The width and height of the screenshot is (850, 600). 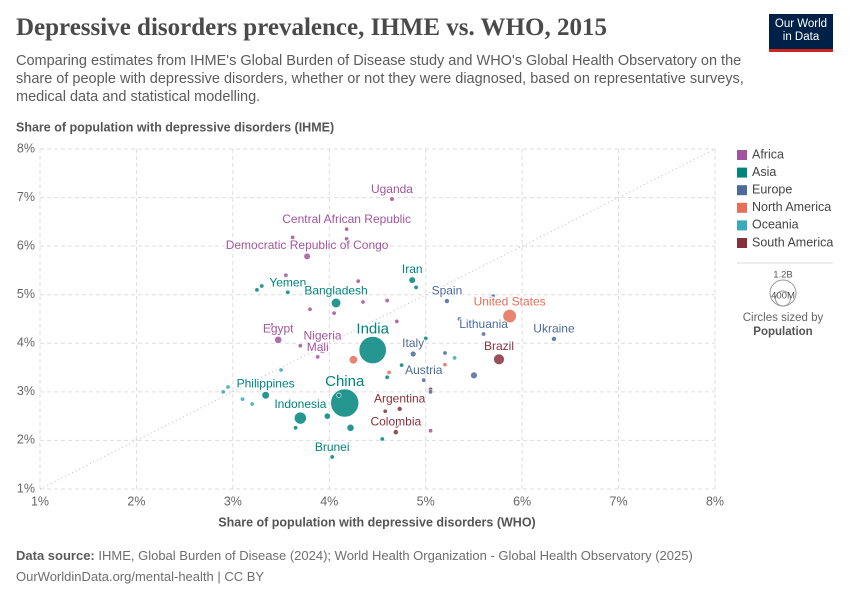 What do you see at coordinates (329, 501) in the screenshot?
I see `x-tick-label: 4%` at bounding box center [329, 501].